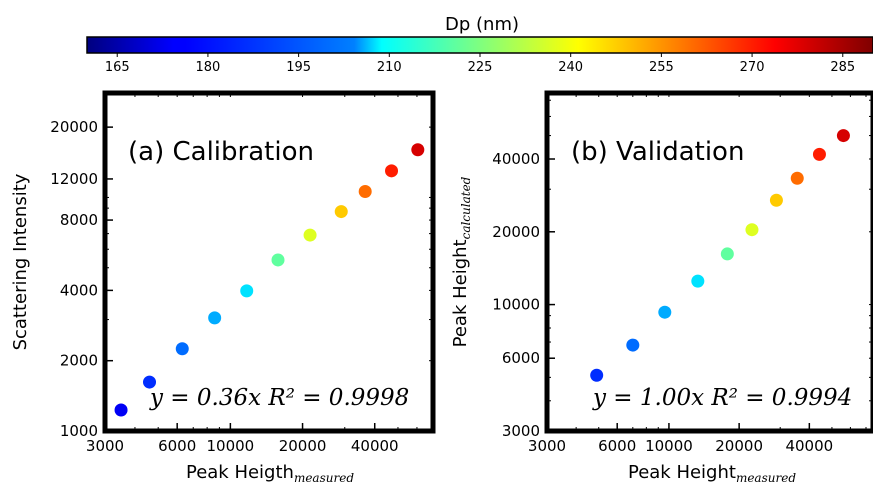 This screenshot has height=486, width=873. I want to click on x-tick-label-calibration: 3000, so click(105, 446).